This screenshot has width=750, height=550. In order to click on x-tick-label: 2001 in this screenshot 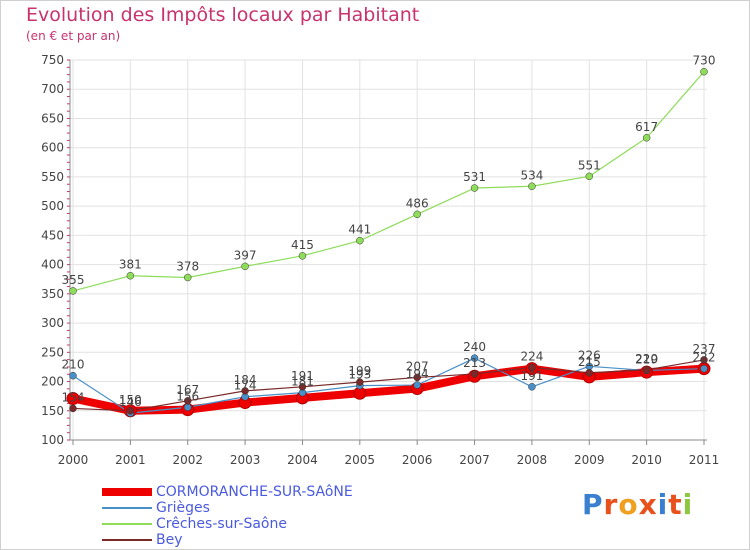, I will do `click(130, 460)`.